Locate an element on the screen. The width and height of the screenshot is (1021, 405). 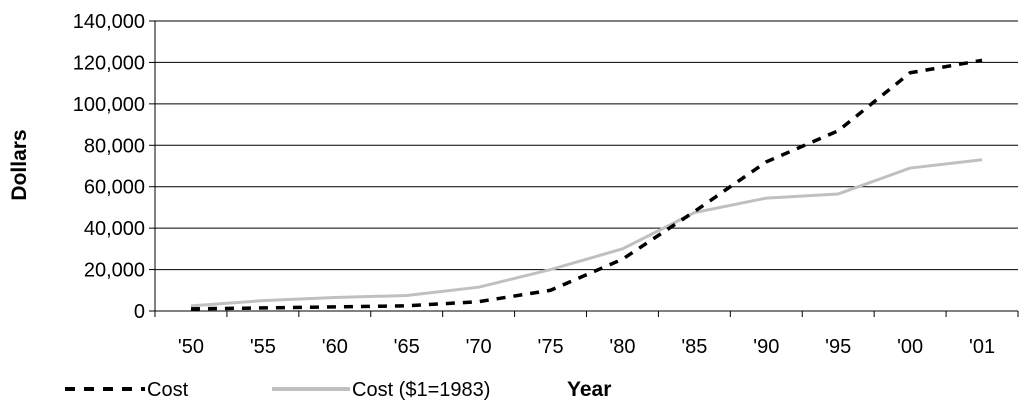
x-tick-label: '70 is located at coordinates (479, 347).